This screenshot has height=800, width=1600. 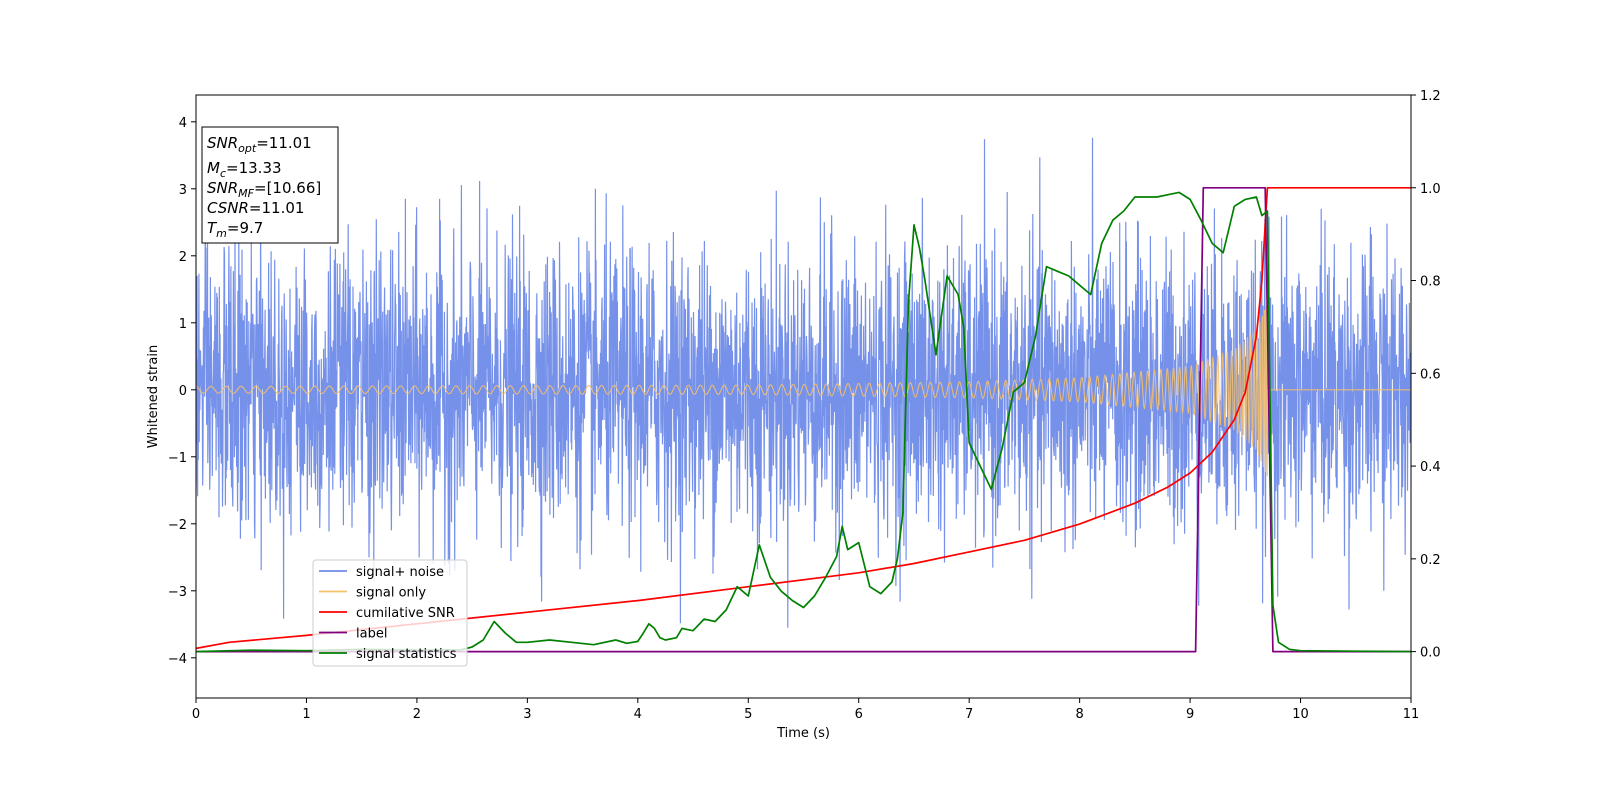 What do you see at coordinates (254, 168) in the screenshot?
I see `info-value: =13.33` at bounding box center [254, 168].